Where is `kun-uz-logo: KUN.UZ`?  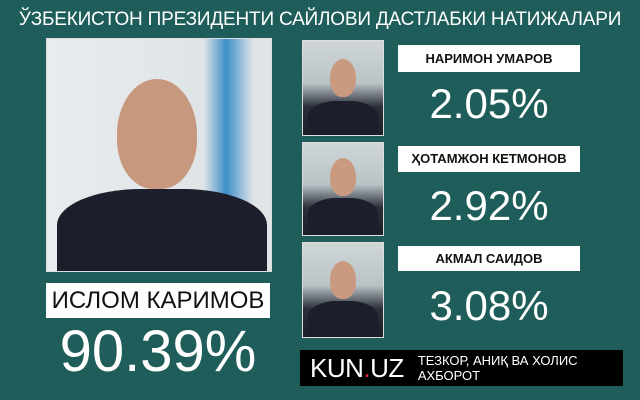 kun-uz-logo: KUN.UZ is located at coordinates (357, 367).